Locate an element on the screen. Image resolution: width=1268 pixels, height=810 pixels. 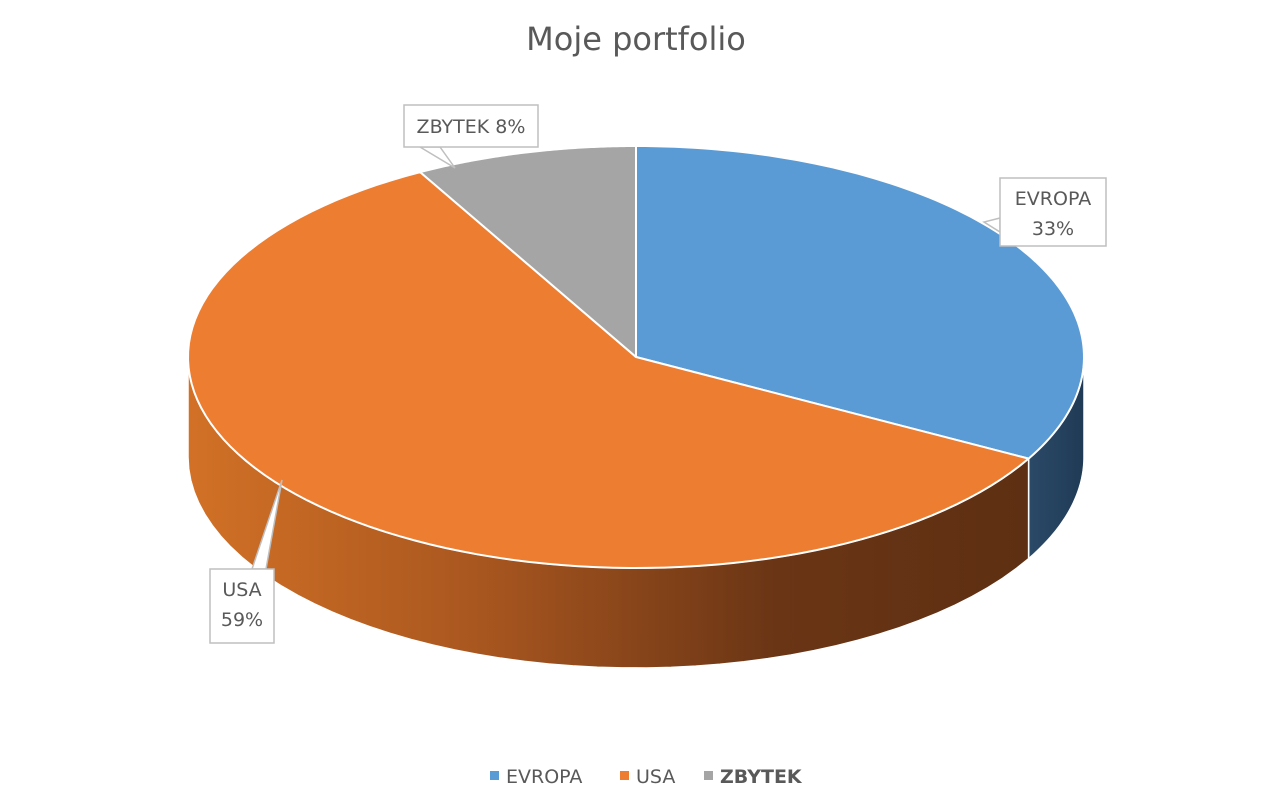
data-label-value: 8% is located at coordinates (507, 127).